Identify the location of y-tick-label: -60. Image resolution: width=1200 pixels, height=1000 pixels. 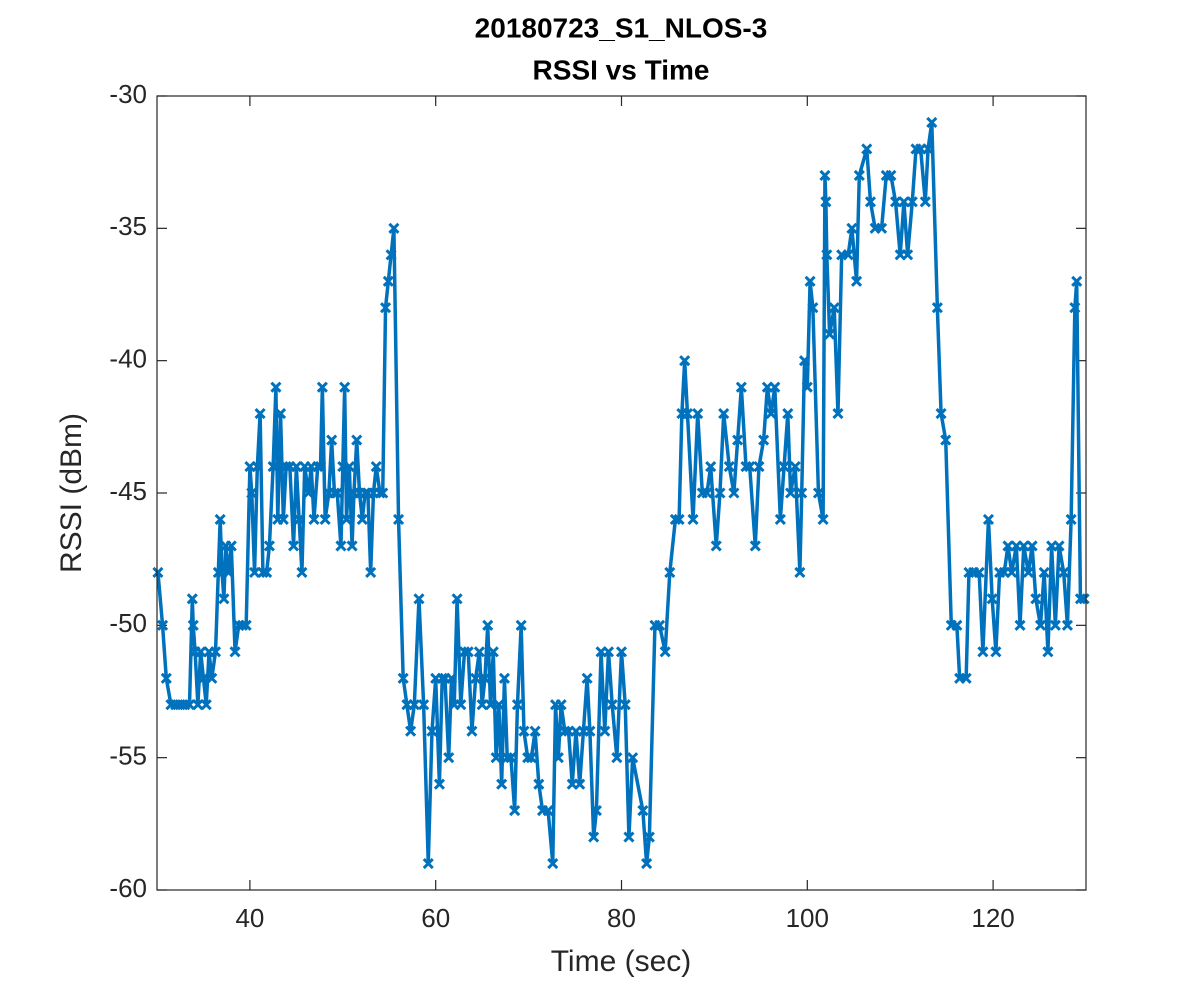
(128, 888).